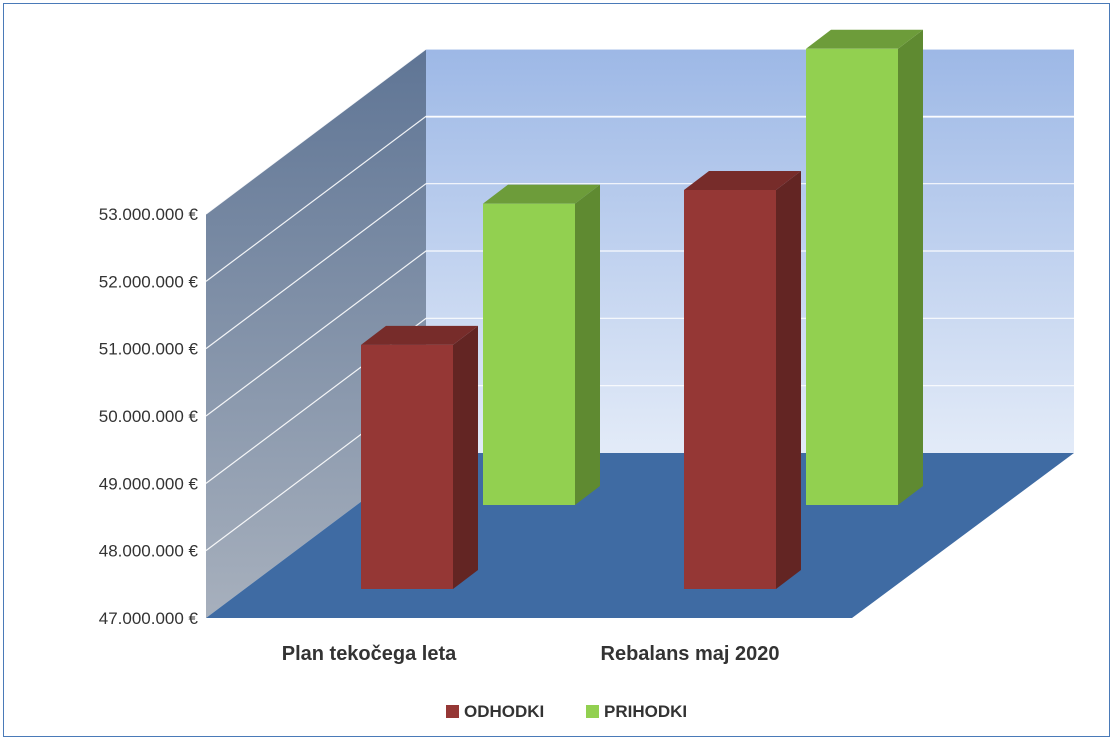 The height and width of the screenshot is (742, 1115). Describe the element at coordinates (149, 551) in the screenshot. I see `y-tick-label: 48.000.000 €` at that location.